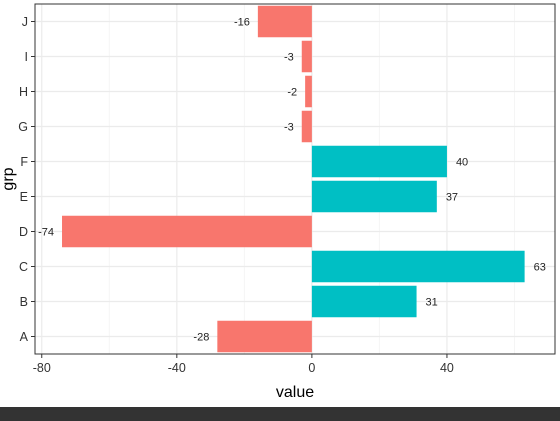 This screenshot has height=421, width=560. I want to click on bar-E, so click(374, 196).